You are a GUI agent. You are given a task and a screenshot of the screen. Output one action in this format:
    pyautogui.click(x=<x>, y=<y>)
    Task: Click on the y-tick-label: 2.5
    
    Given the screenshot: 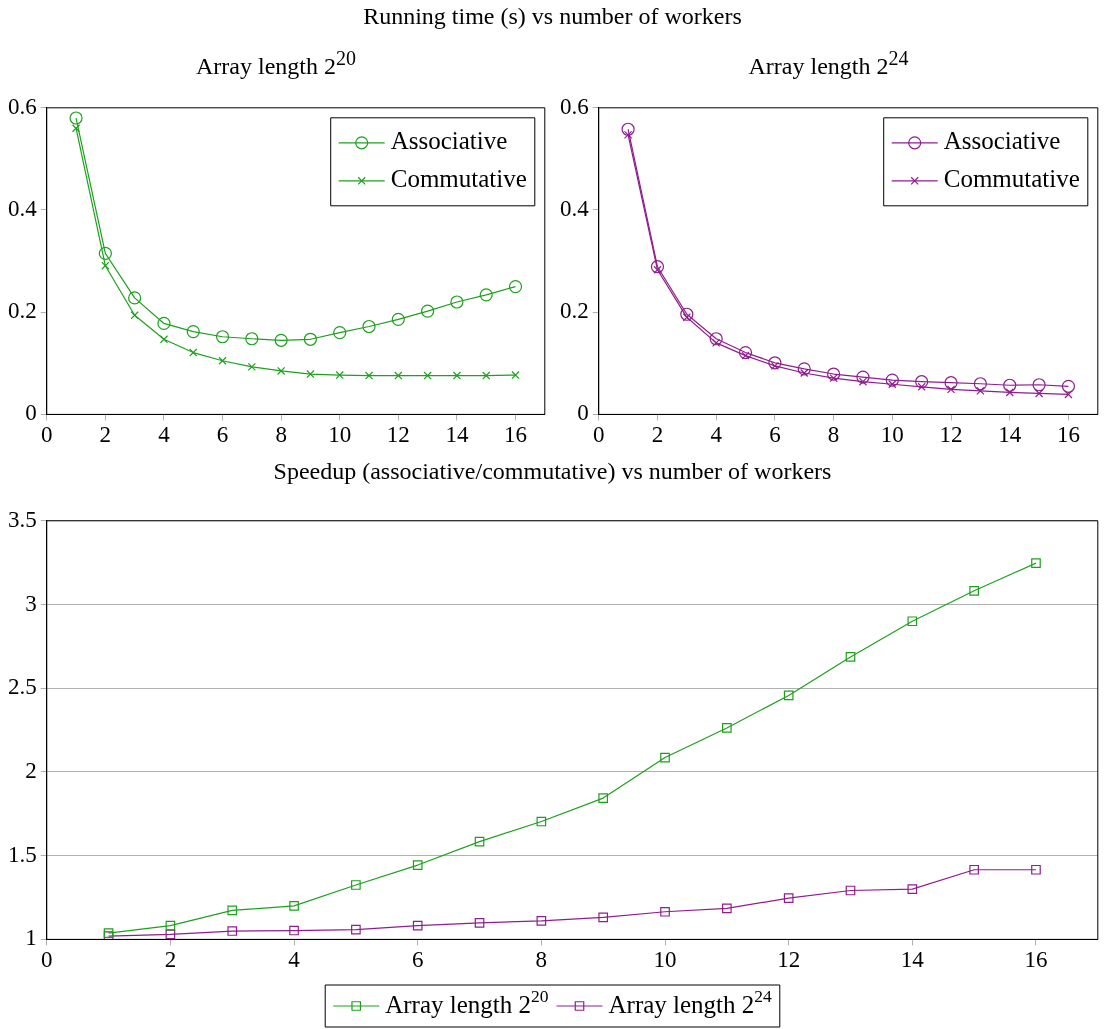 What is the action you would take?
    pyautogui.click(x=22, y=687)
    